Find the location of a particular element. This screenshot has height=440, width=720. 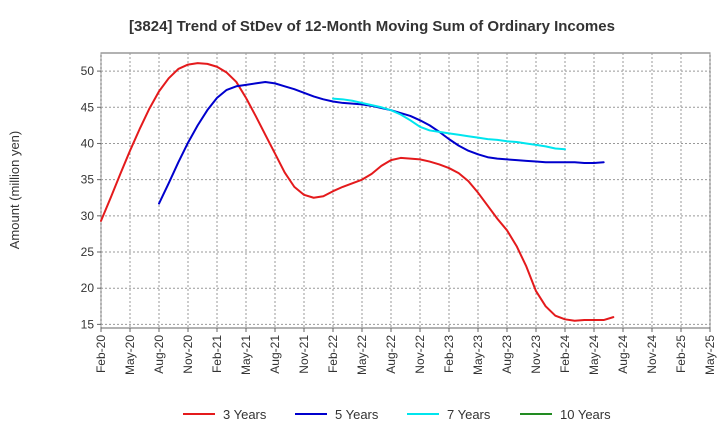

x-tick-label: Feb-24 is located at coordinates (565, 354).